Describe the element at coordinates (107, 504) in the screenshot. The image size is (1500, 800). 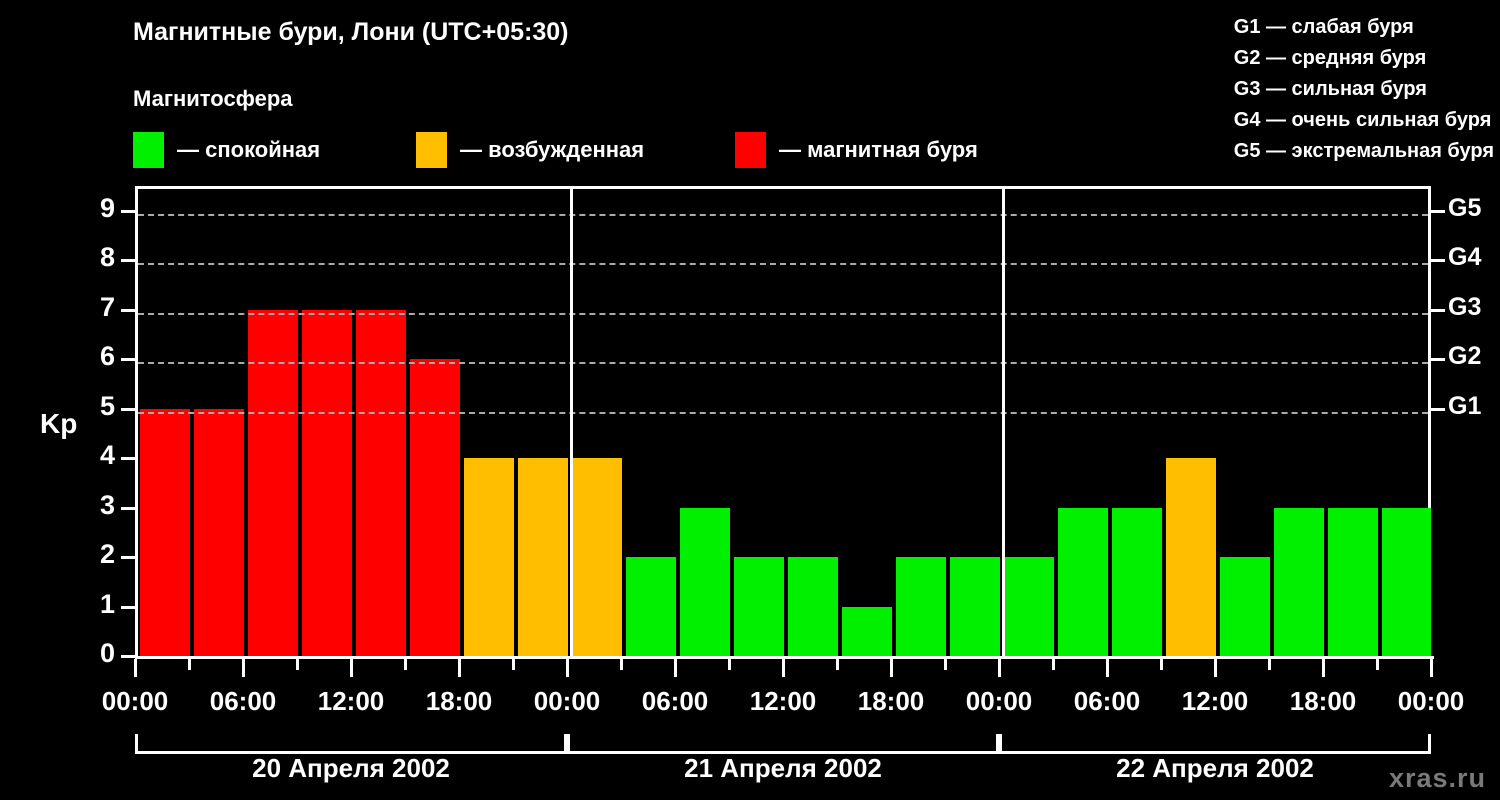
I see `y-tick-label-3: 3` at that location.